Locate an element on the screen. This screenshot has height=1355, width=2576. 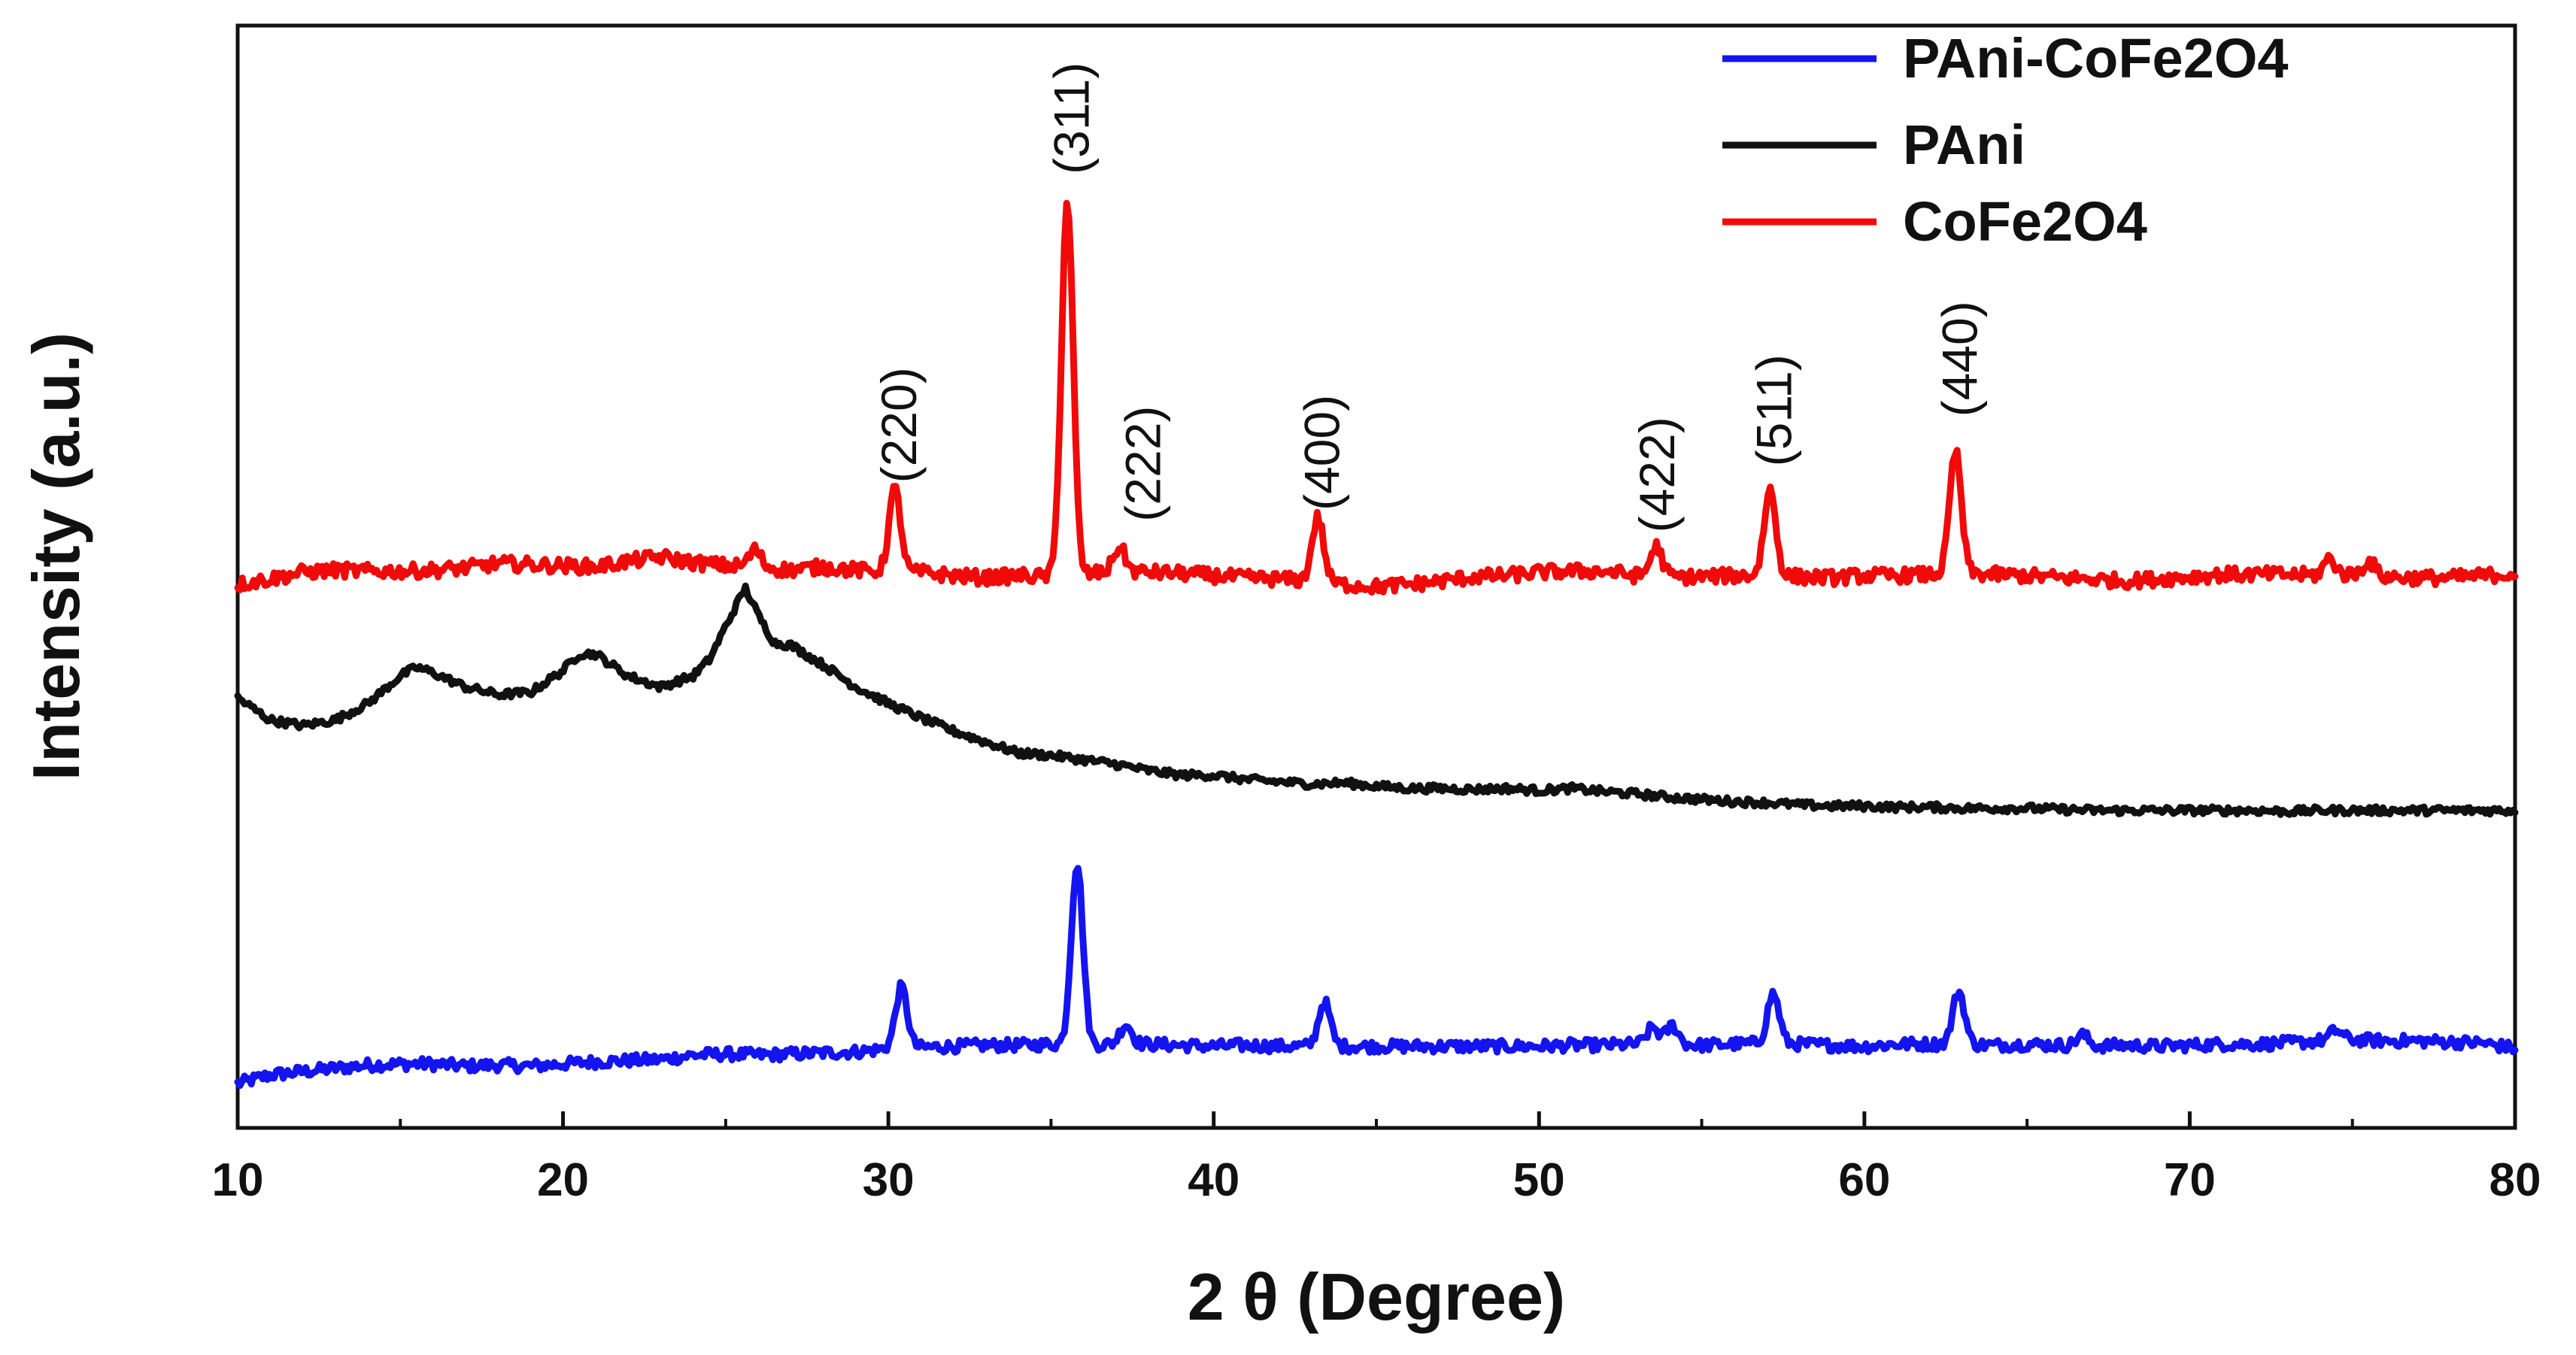
peak-label-311: (311) is located at coordinates (1071, 118).